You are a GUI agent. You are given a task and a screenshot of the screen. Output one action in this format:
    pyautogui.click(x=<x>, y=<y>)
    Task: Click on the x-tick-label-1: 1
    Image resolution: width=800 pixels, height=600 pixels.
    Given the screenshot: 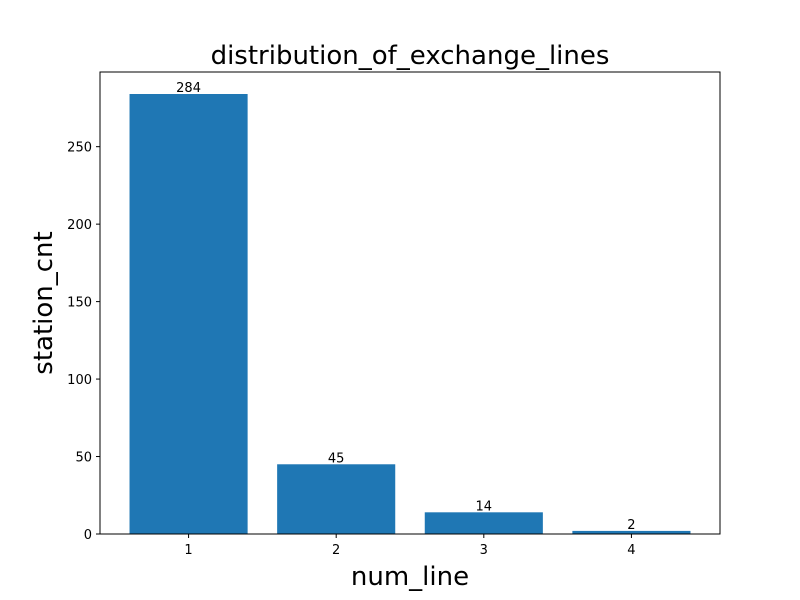 What is the action you would take?
    pyautogui.click(x=188, y=550)
    